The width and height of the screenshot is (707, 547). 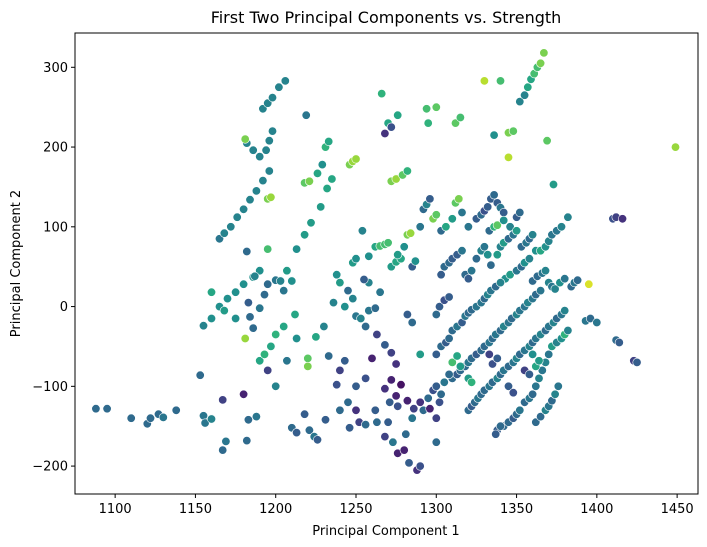 What do you see at coordinates (55, 68) in the screenshot?
I see `y-tick-label: 300` at bounding box center [55, 68].